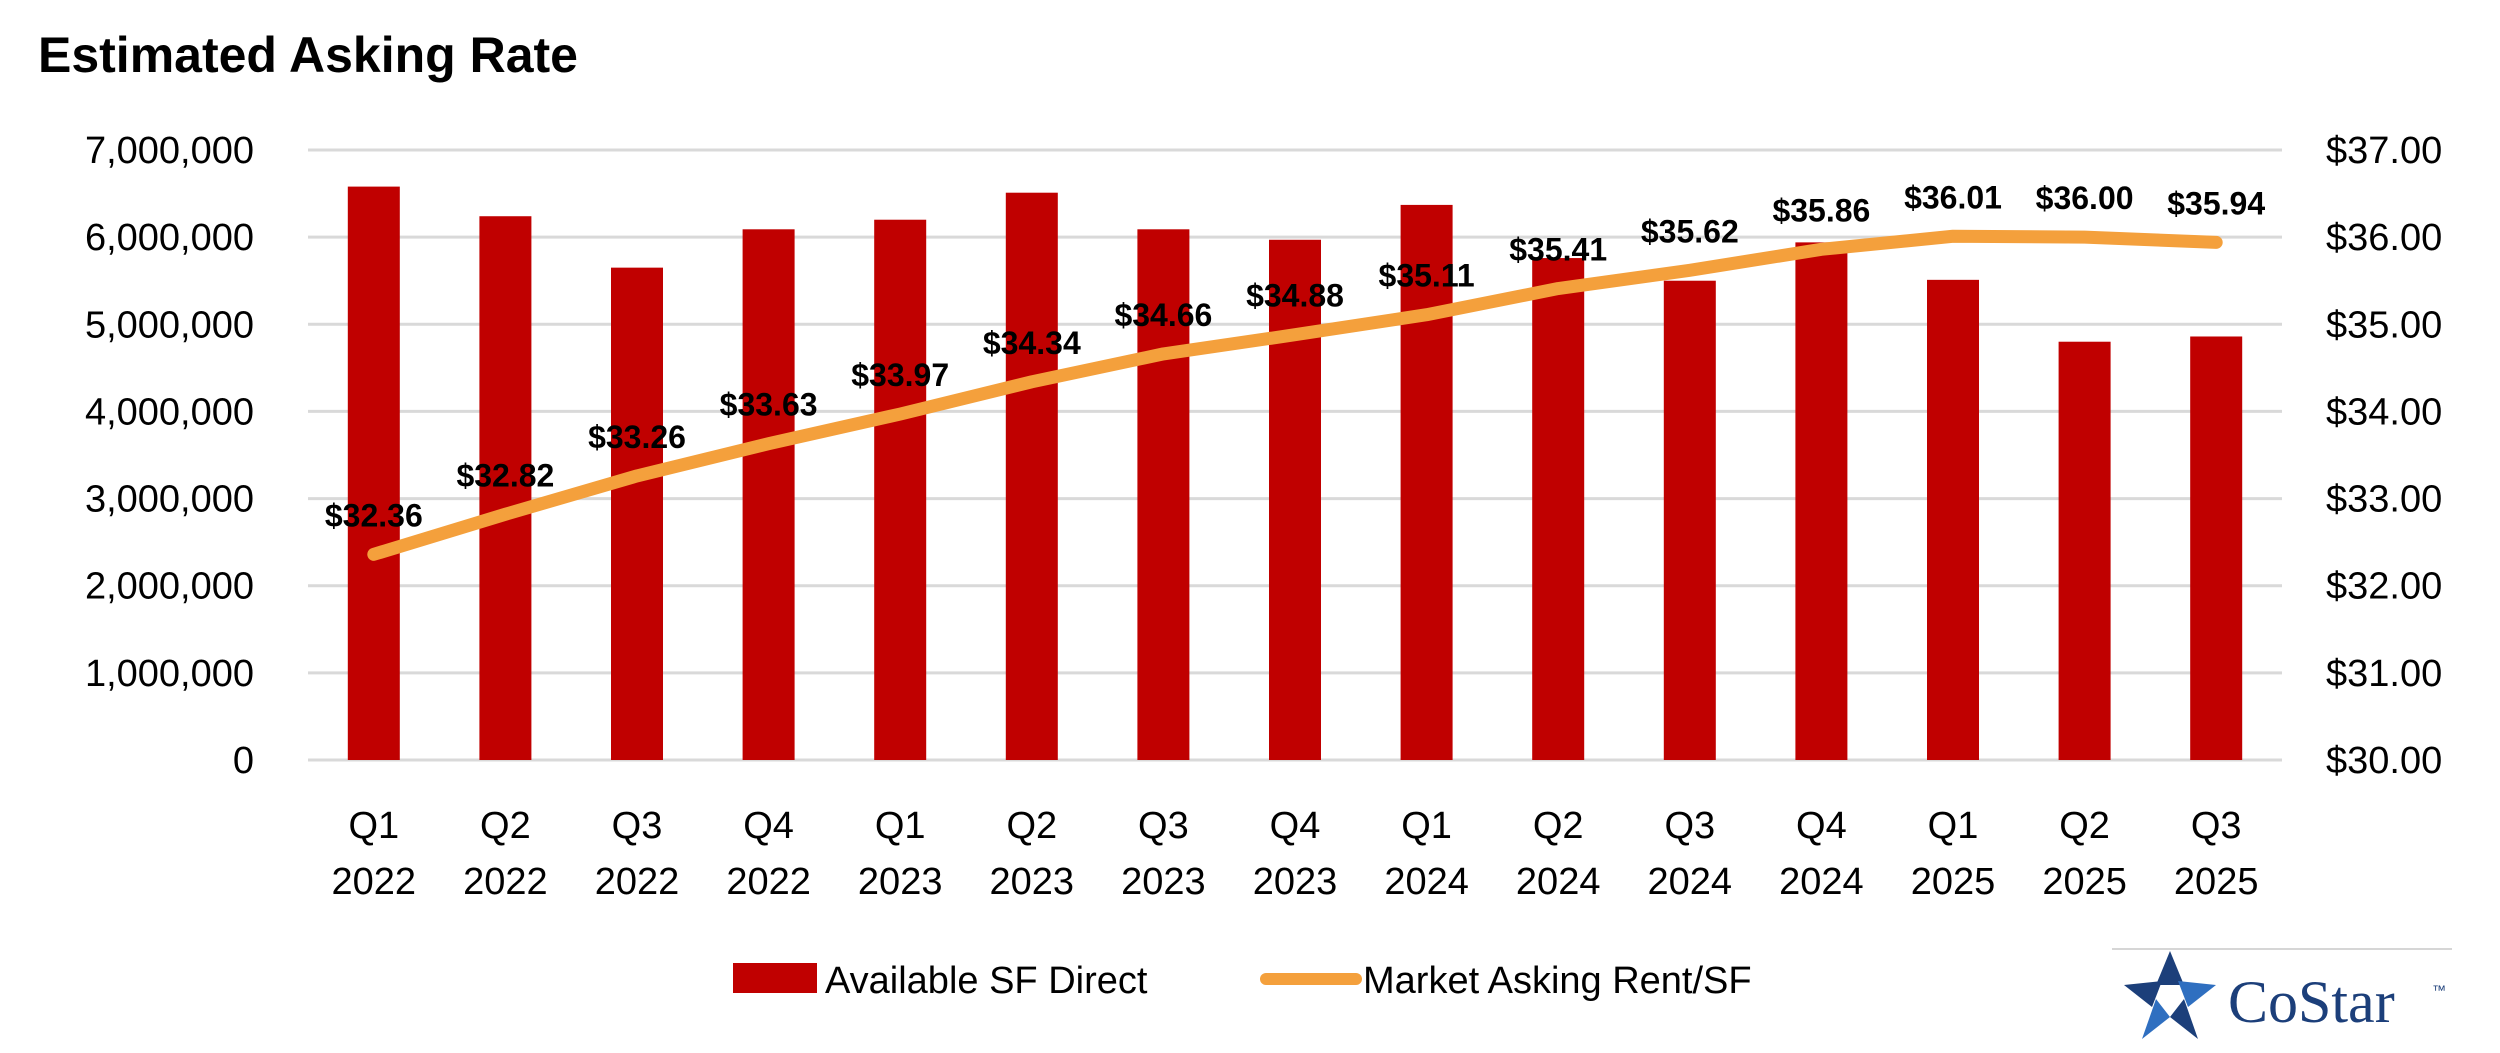  What do you see at coordinates (1427, 276) in the screenshot?
I see `data-label: $35.11` at bounding box center [1427, 276].